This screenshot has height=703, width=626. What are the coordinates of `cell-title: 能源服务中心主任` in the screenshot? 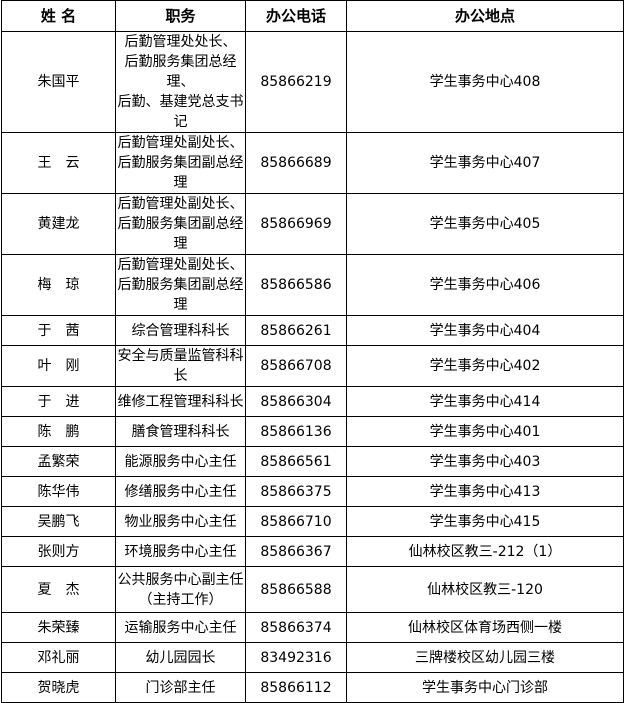 It's located at (180, 461).